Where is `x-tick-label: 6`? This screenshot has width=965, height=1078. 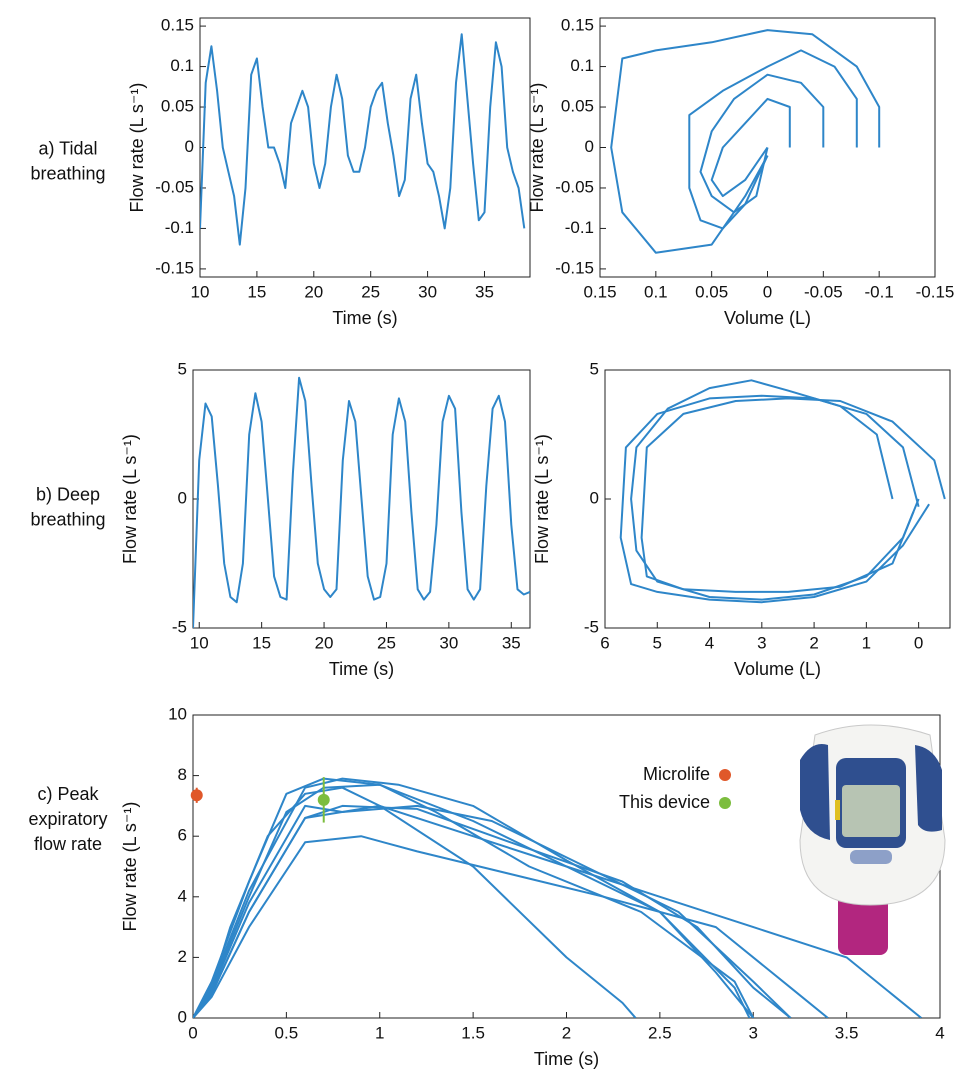
x-tick-label: 6 is located at coordinates (604, 642).